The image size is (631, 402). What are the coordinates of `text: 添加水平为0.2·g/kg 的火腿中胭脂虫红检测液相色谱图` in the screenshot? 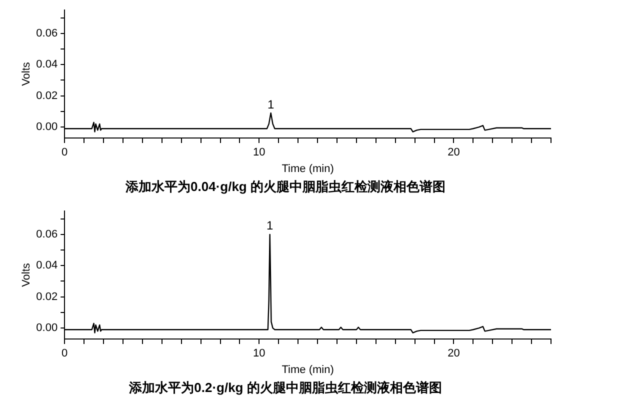 It's located at (285, 387).